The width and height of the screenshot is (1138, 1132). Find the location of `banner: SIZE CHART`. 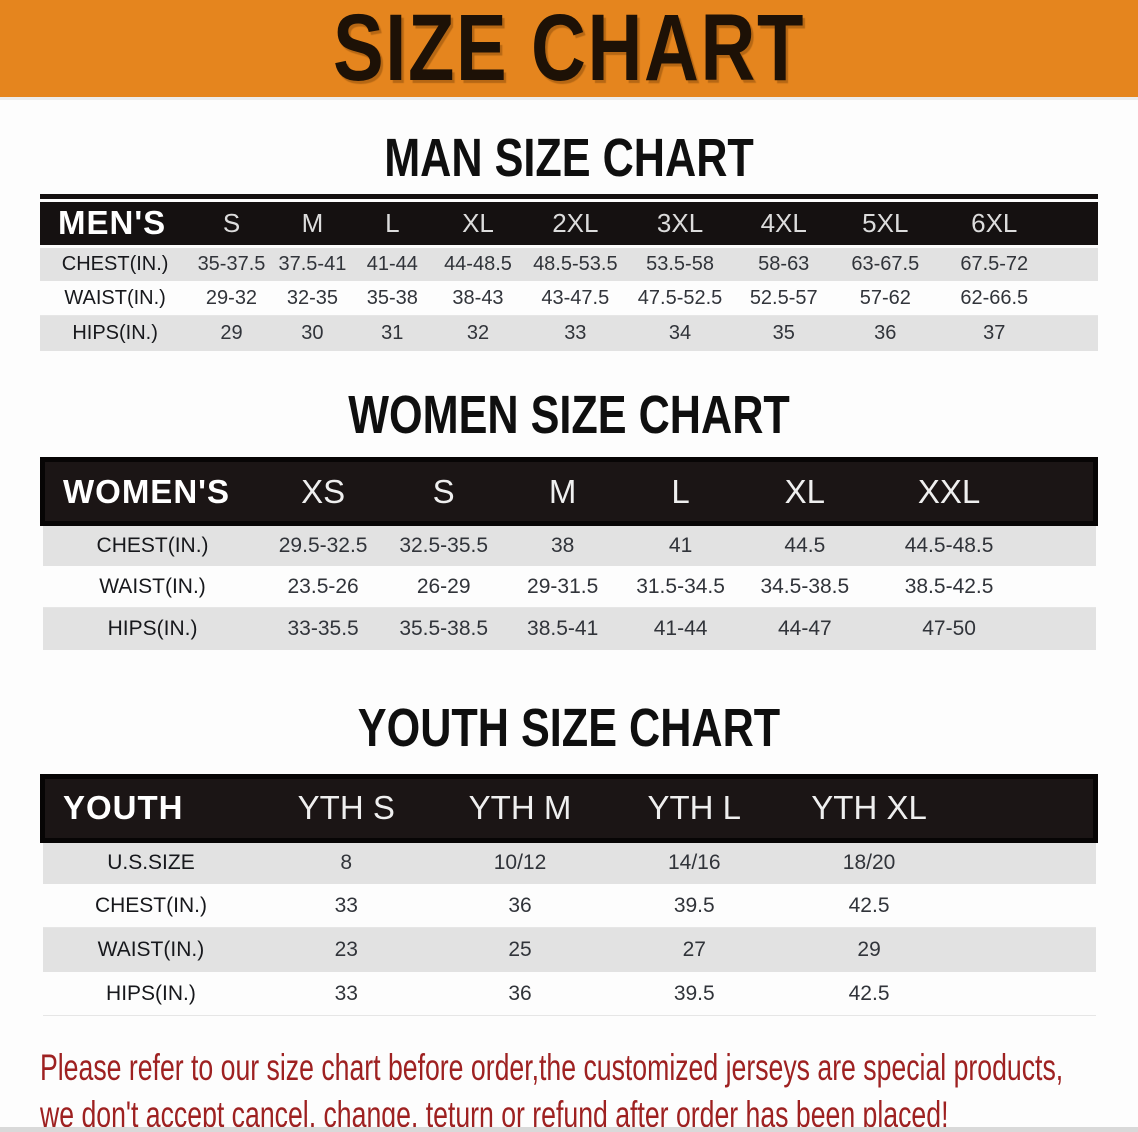

banner: SIZE CHART is located at coordinates (569, 50).